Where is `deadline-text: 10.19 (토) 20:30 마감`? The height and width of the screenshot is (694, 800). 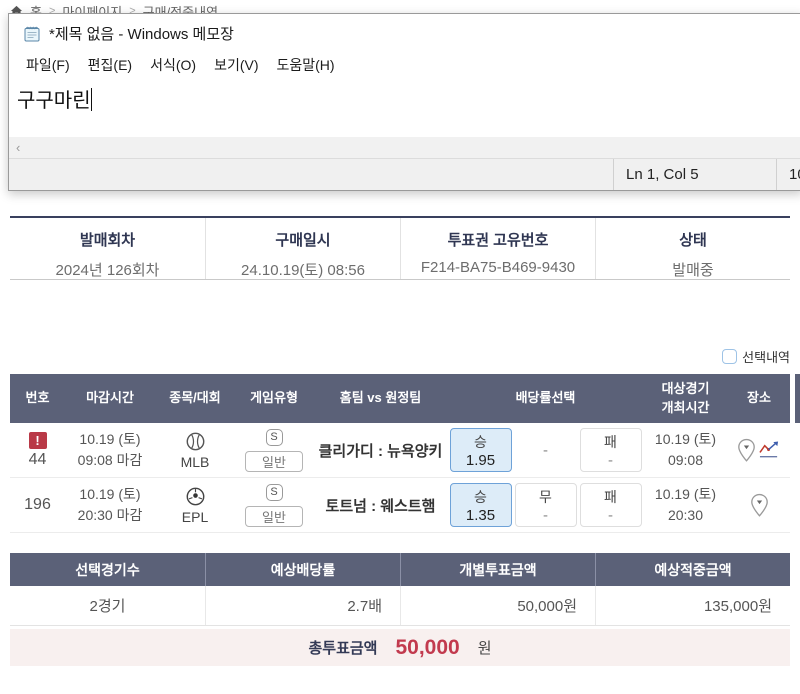
deadline-text: 10.19 (토) 20:30 마감 is located at coordinates (110, 504).